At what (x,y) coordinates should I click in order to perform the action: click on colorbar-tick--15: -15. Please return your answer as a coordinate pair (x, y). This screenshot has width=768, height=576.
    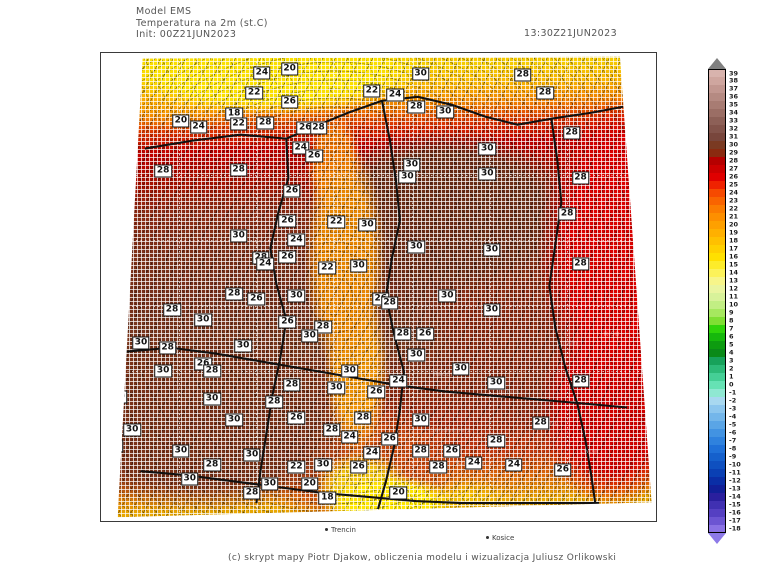
    Looking at the image, I should click on (735, 504).